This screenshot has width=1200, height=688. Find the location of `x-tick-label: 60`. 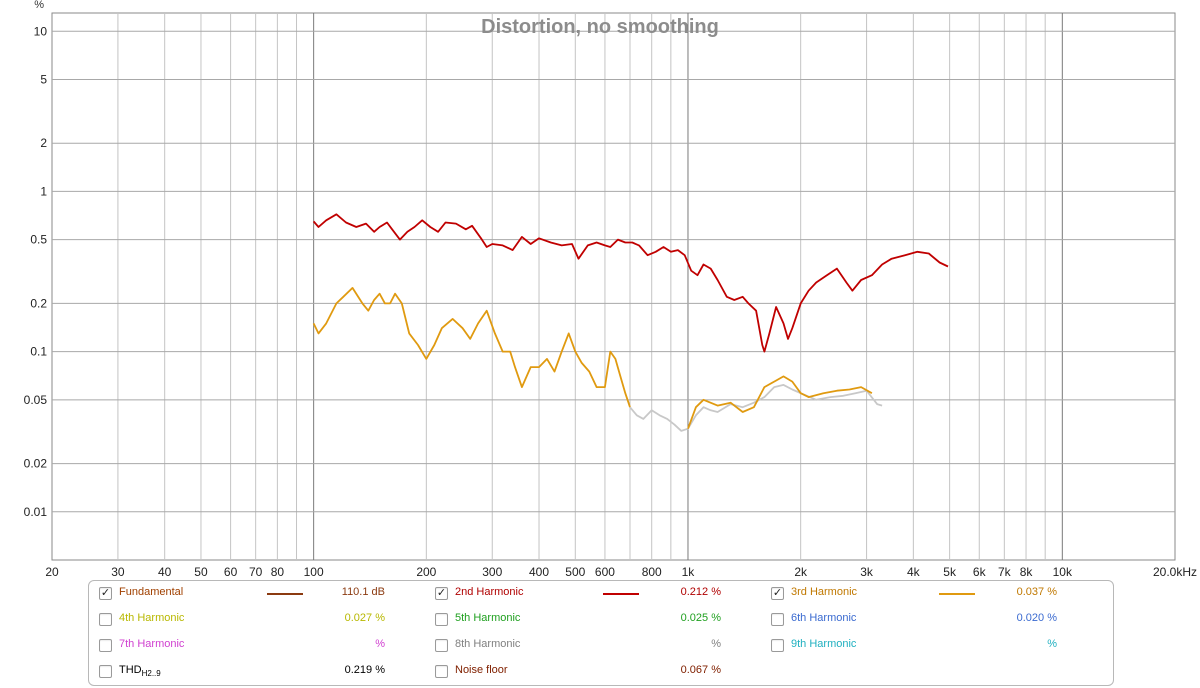

x-tick-label: 60 is located at coordinates (231, 572).